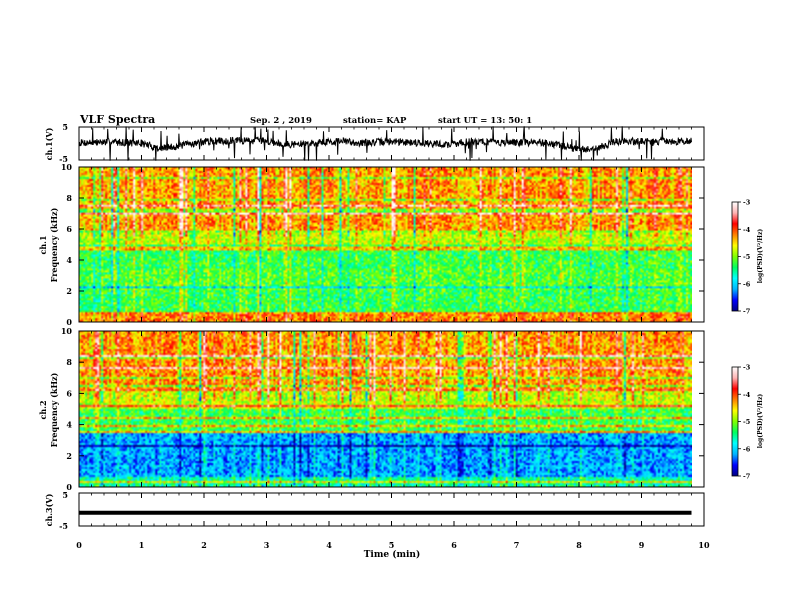  What do you see at coordinates (392, 554) in the screenshot?
I see `time-axis-label: Time (min)` at bounding box center [392, 554].